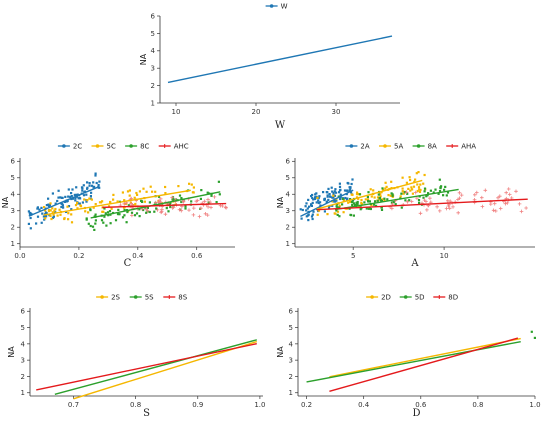 This screenshot has width=550, height=422. Describe the element at coordinates (336, 112) in the screenshot. I see `x-tick-label: 30` at that location.